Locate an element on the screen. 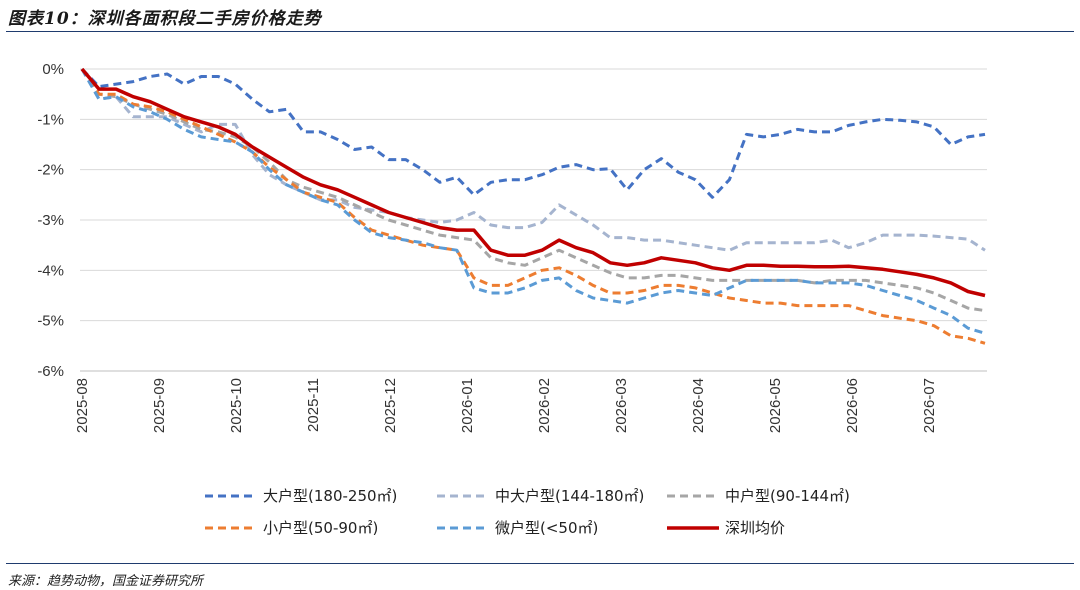 Image resolution: width=1080 pixels, height=590 pixels. y-tick-label: -4% is located at coordinates (50, 270).